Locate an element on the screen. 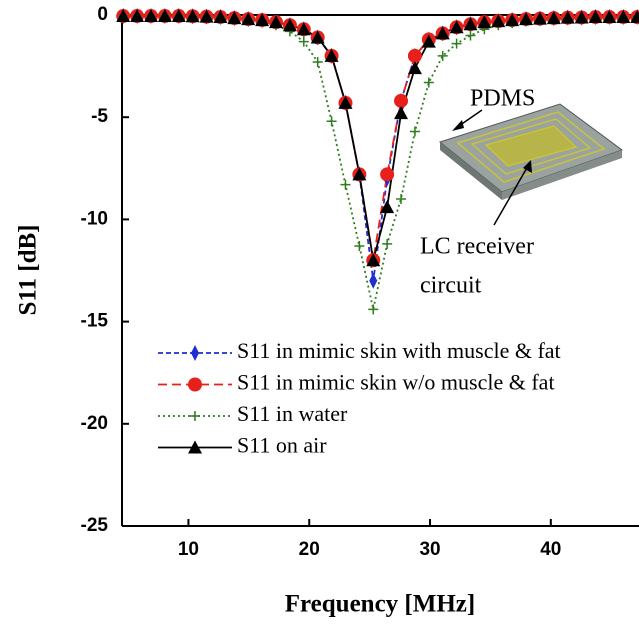  legend-label: S11 in mimic skin w/o muscle & fat is located at coordinates (396, 382).